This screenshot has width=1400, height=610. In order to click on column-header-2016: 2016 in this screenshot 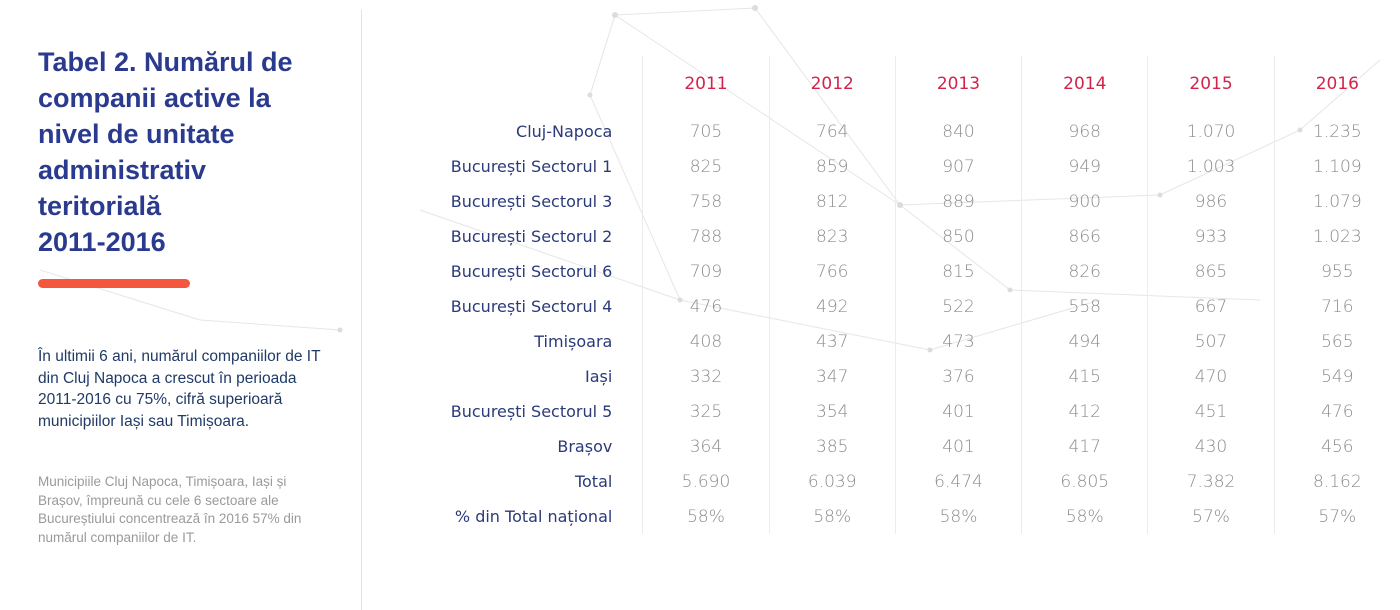, I will do `click(1336, 83)`.